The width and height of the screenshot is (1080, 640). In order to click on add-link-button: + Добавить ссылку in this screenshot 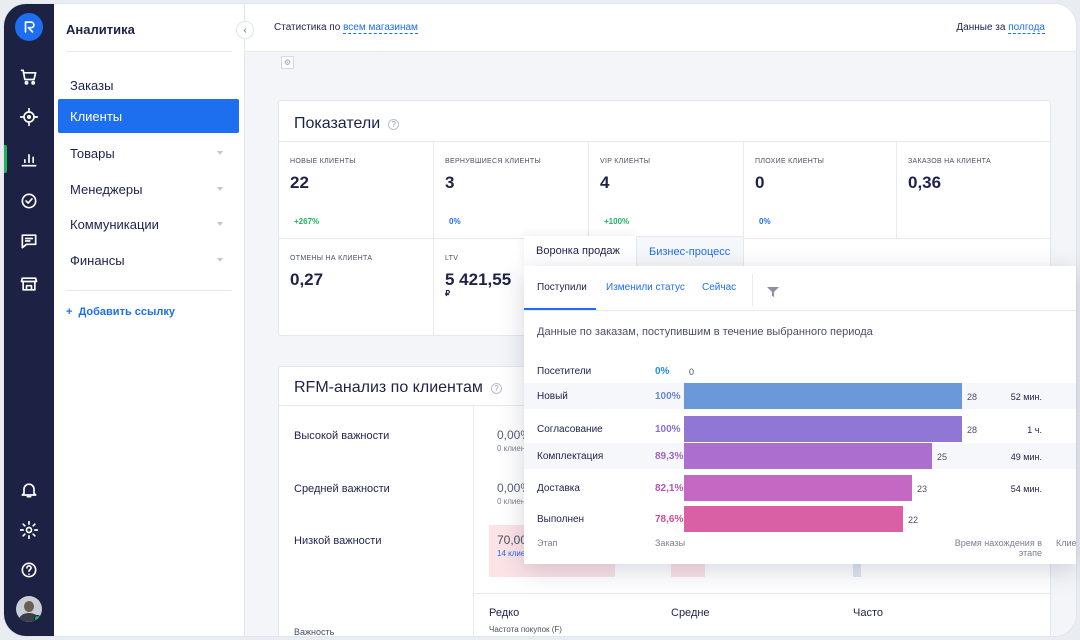, I will do `click(120, 312)`.